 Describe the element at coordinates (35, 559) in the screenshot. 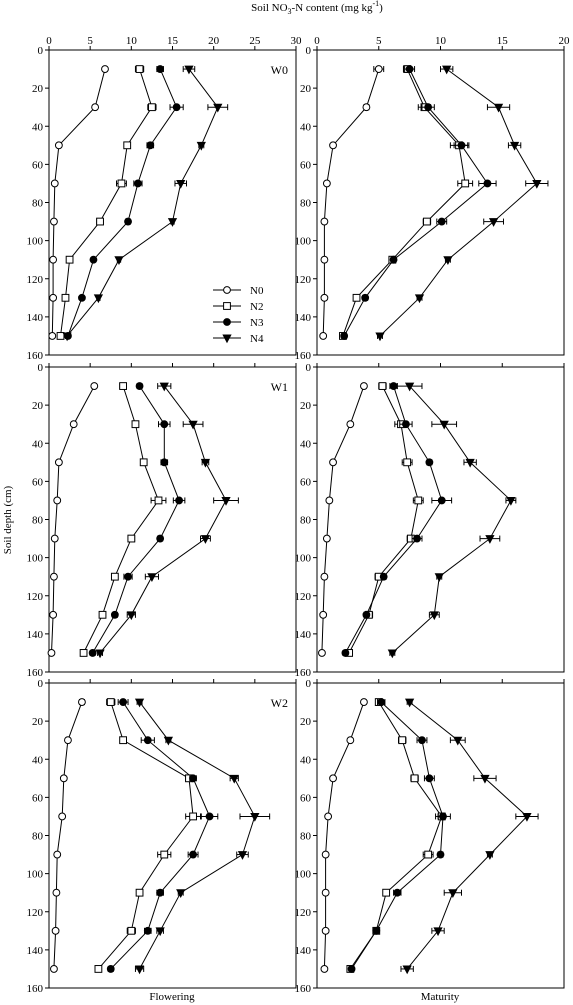

I see `y-tick-label: 100` at that location.